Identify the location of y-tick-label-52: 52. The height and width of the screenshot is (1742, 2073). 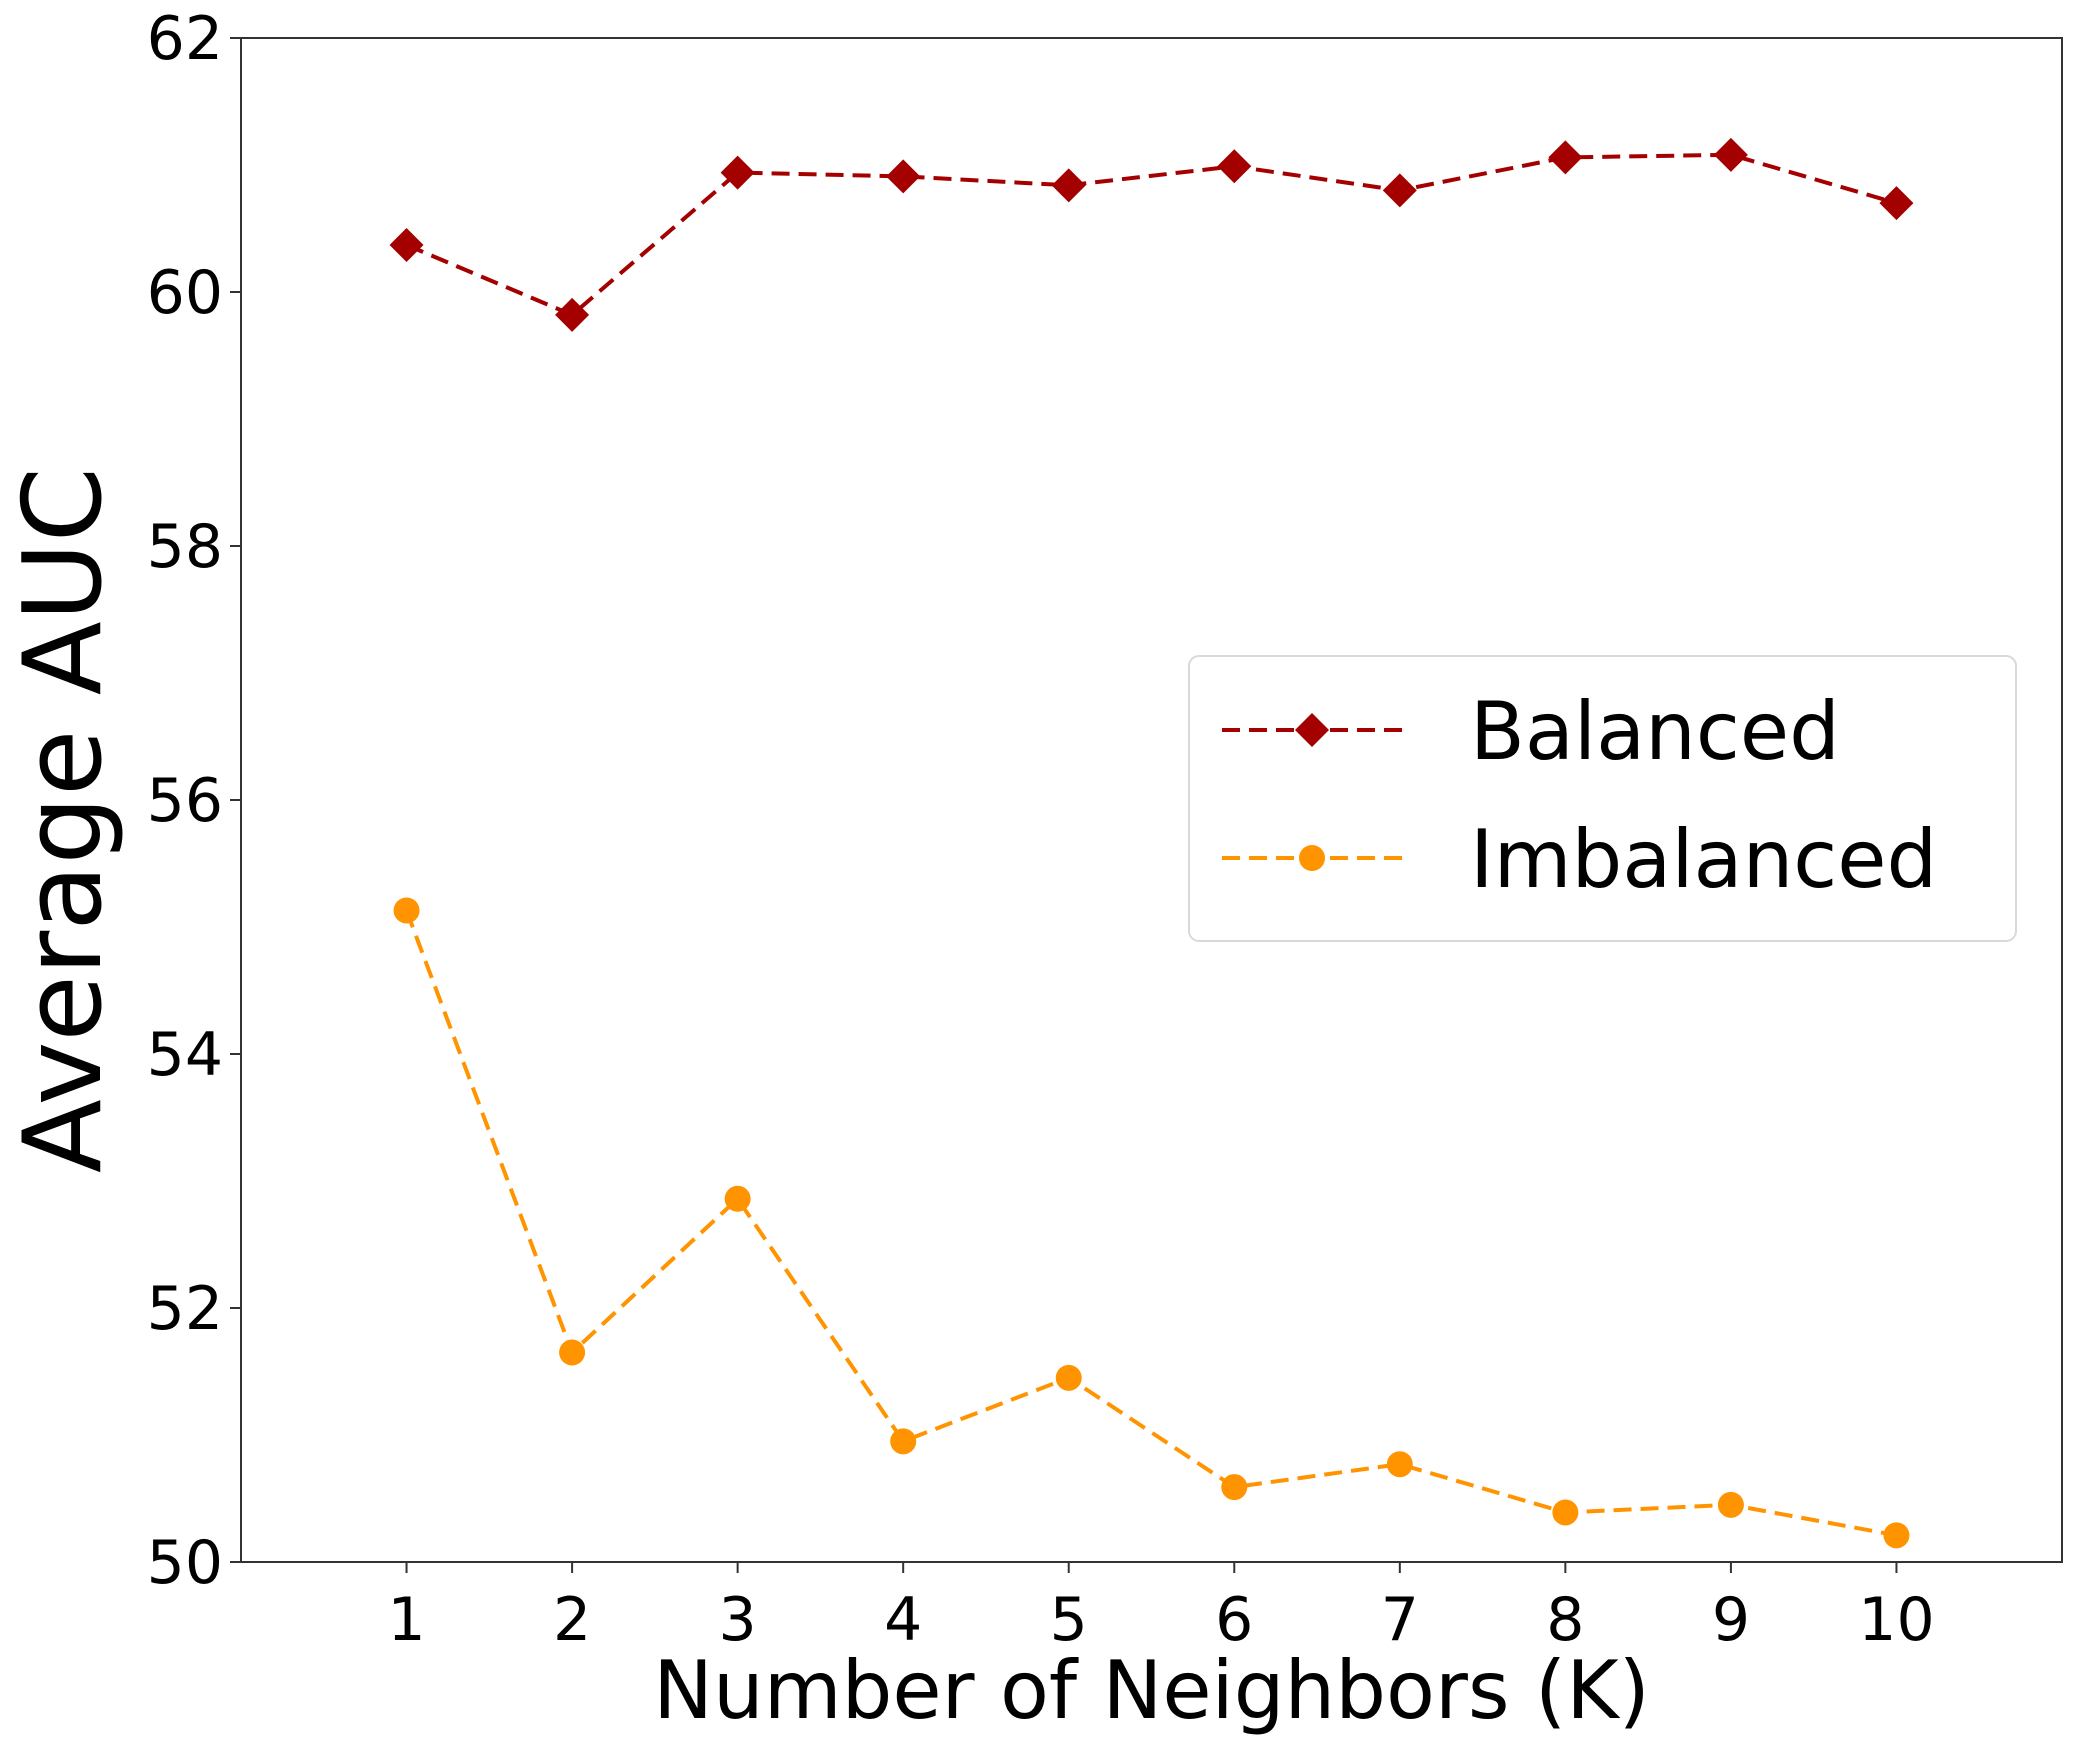
(185, 1309).